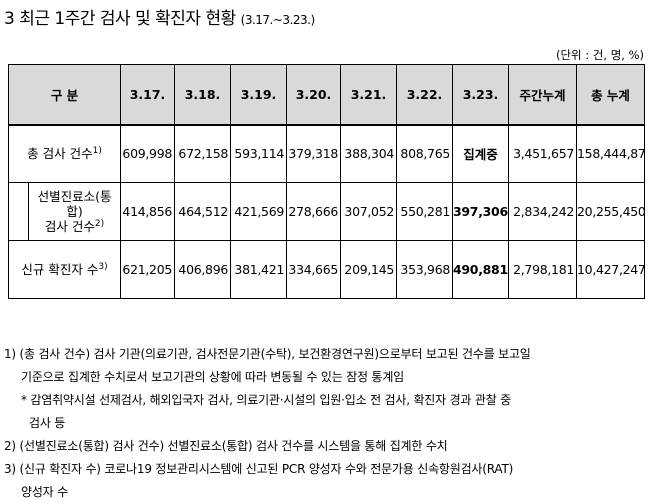 This screenshot has height=504, width=650. I want to click on footnote-3-cont: 양성자 수, so click(44, 492).